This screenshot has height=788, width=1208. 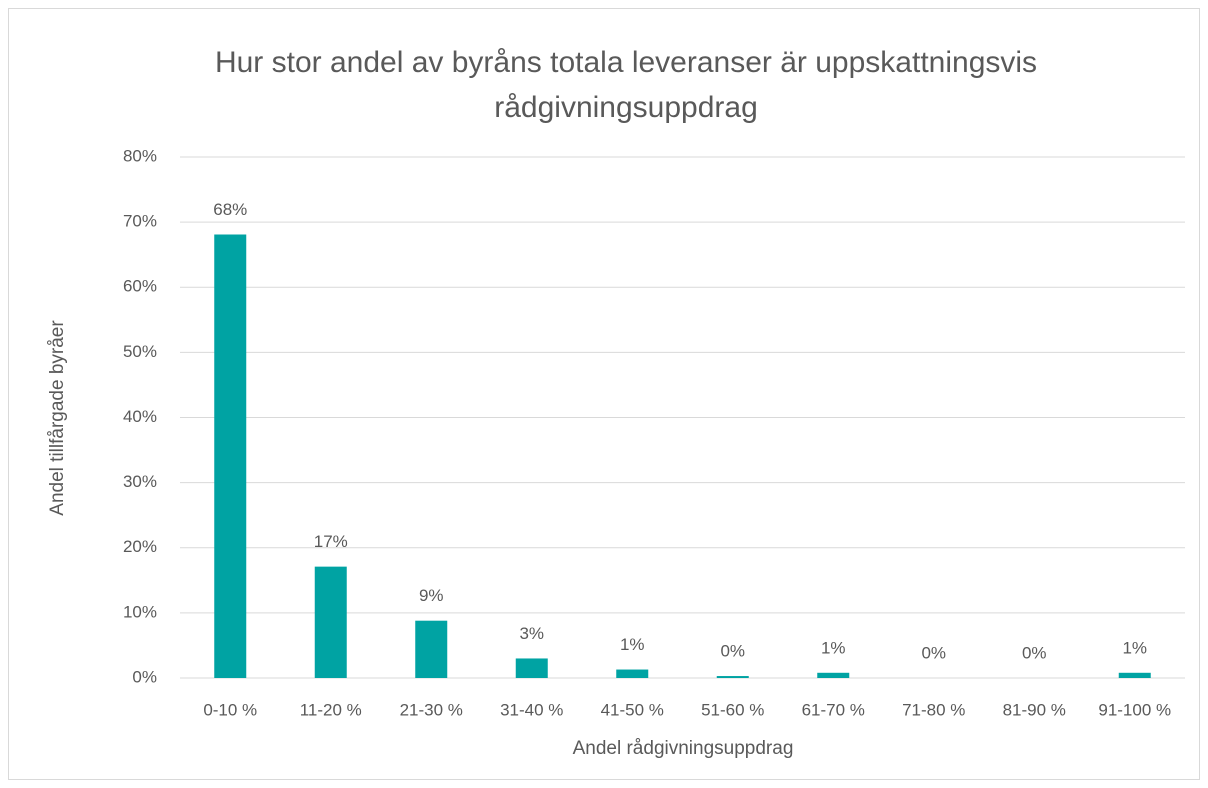 I want to click on y-tick-label: 80%, so click(x=140, y=155).